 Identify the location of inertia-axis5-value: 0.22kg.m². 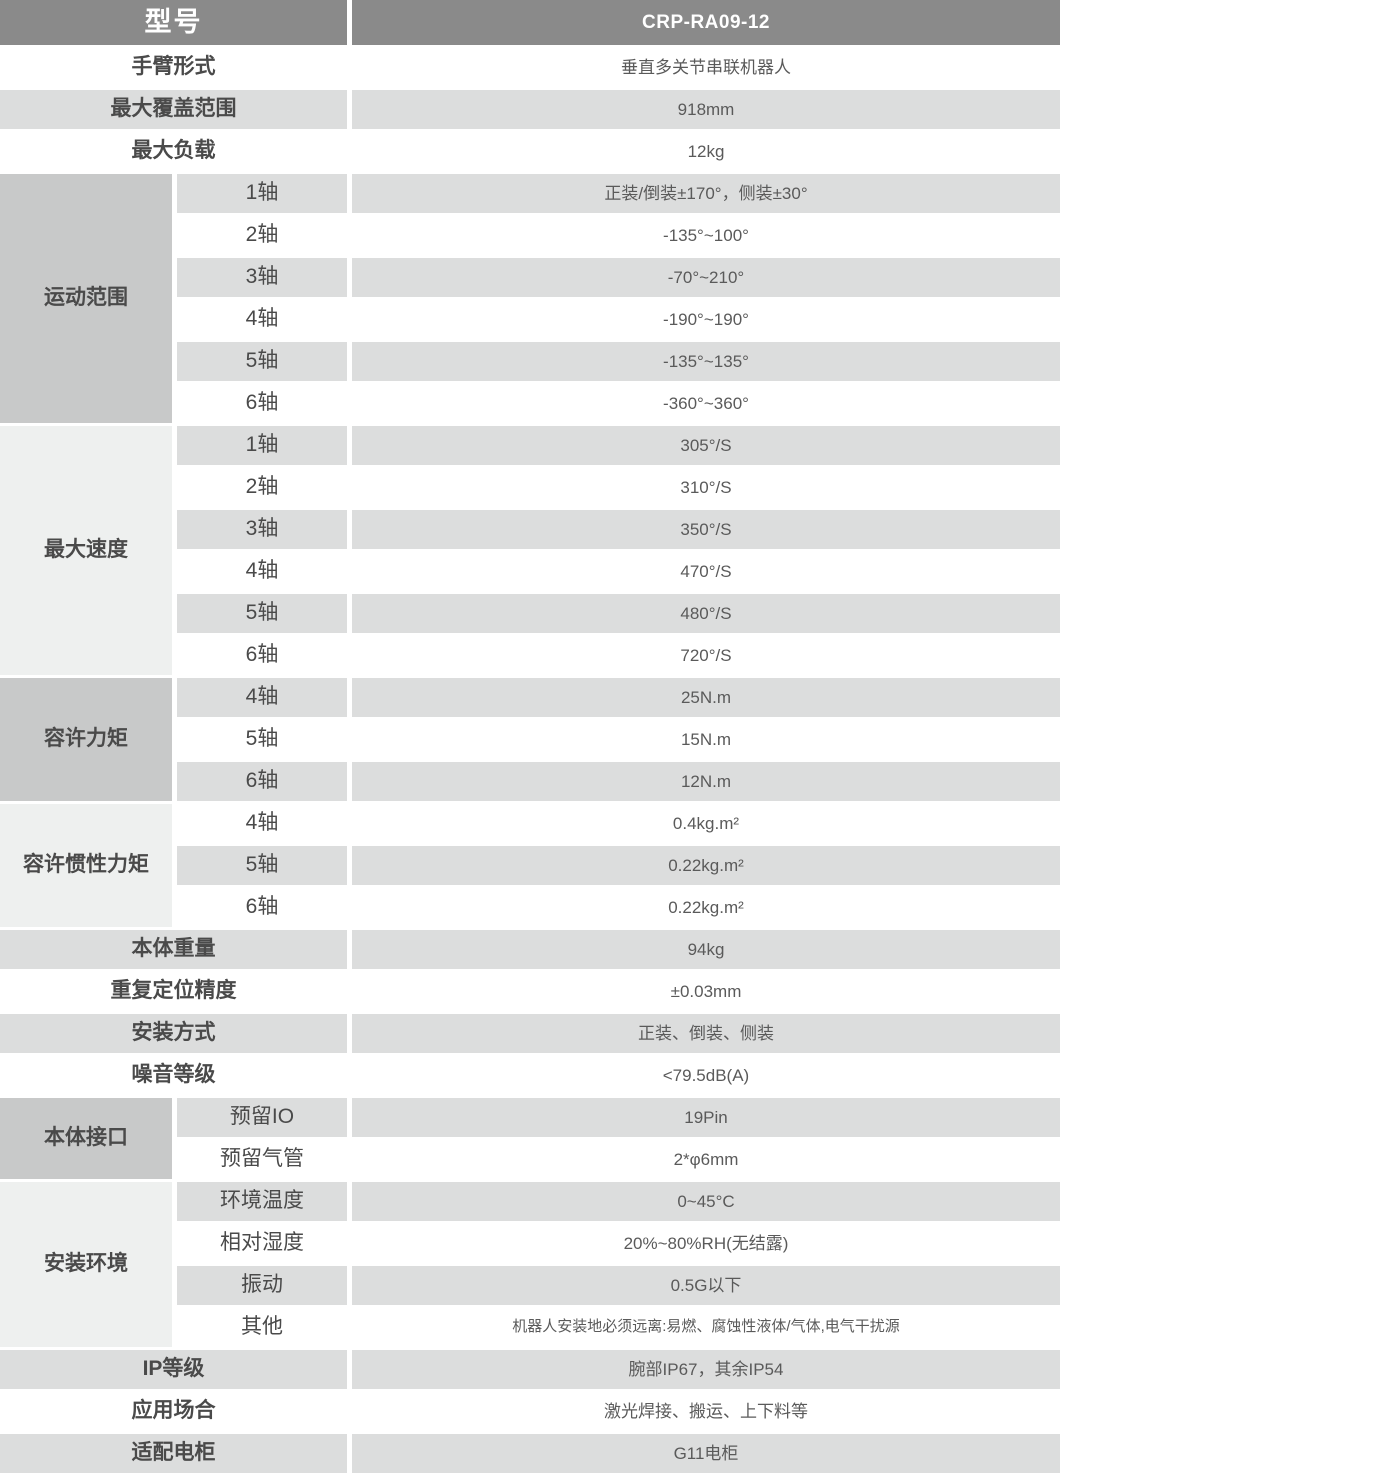
(706, 865).